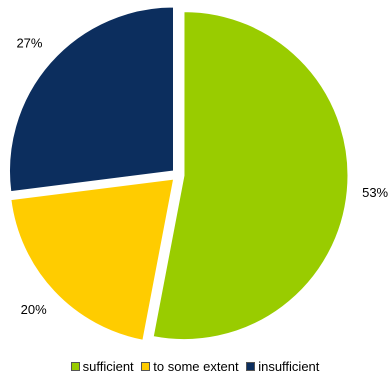 This screenshot has height=387, width=390. I want to click on pie-label-sufficient: 53%, so click(375, 192).